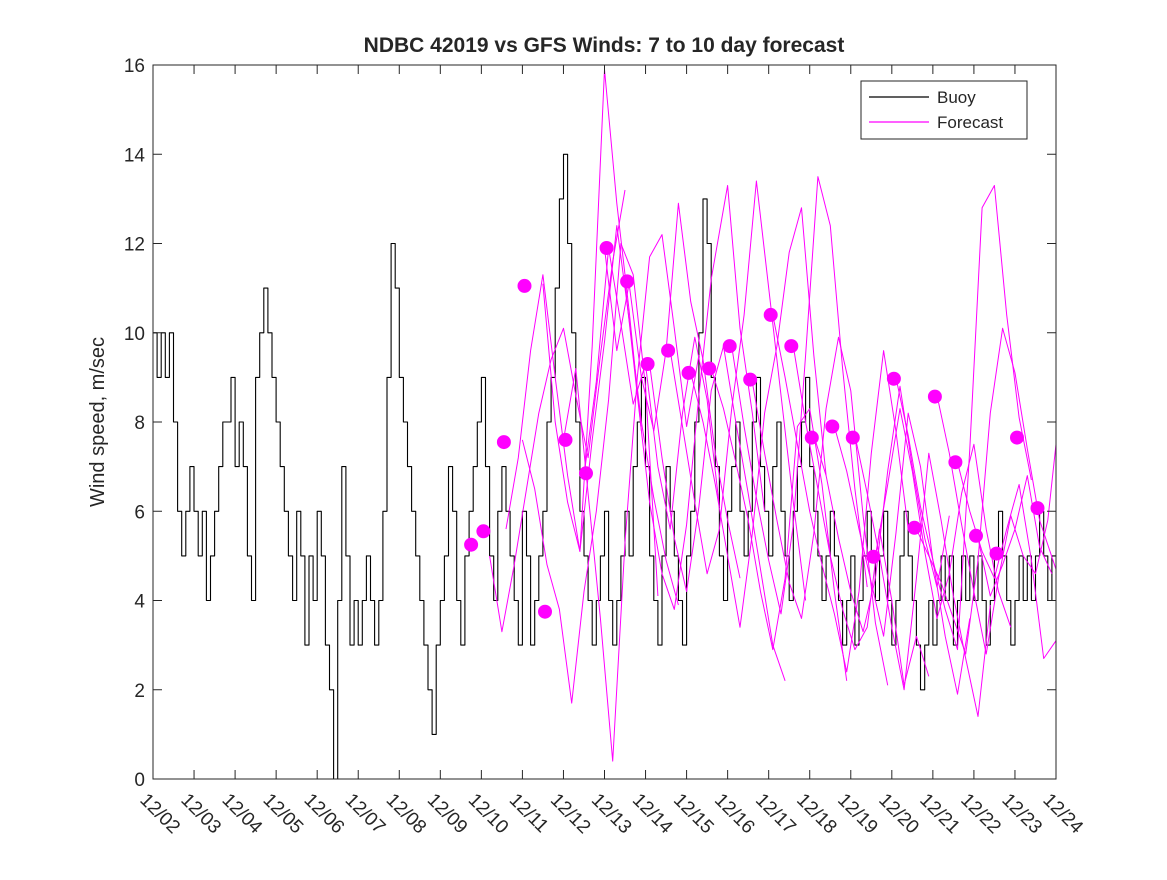 This screenshot has height=880, width=1167. What do you see at coordinates (134, 66) in the screenshot?
I see `y-tick-label: 16` at bounding box center [134, 66].